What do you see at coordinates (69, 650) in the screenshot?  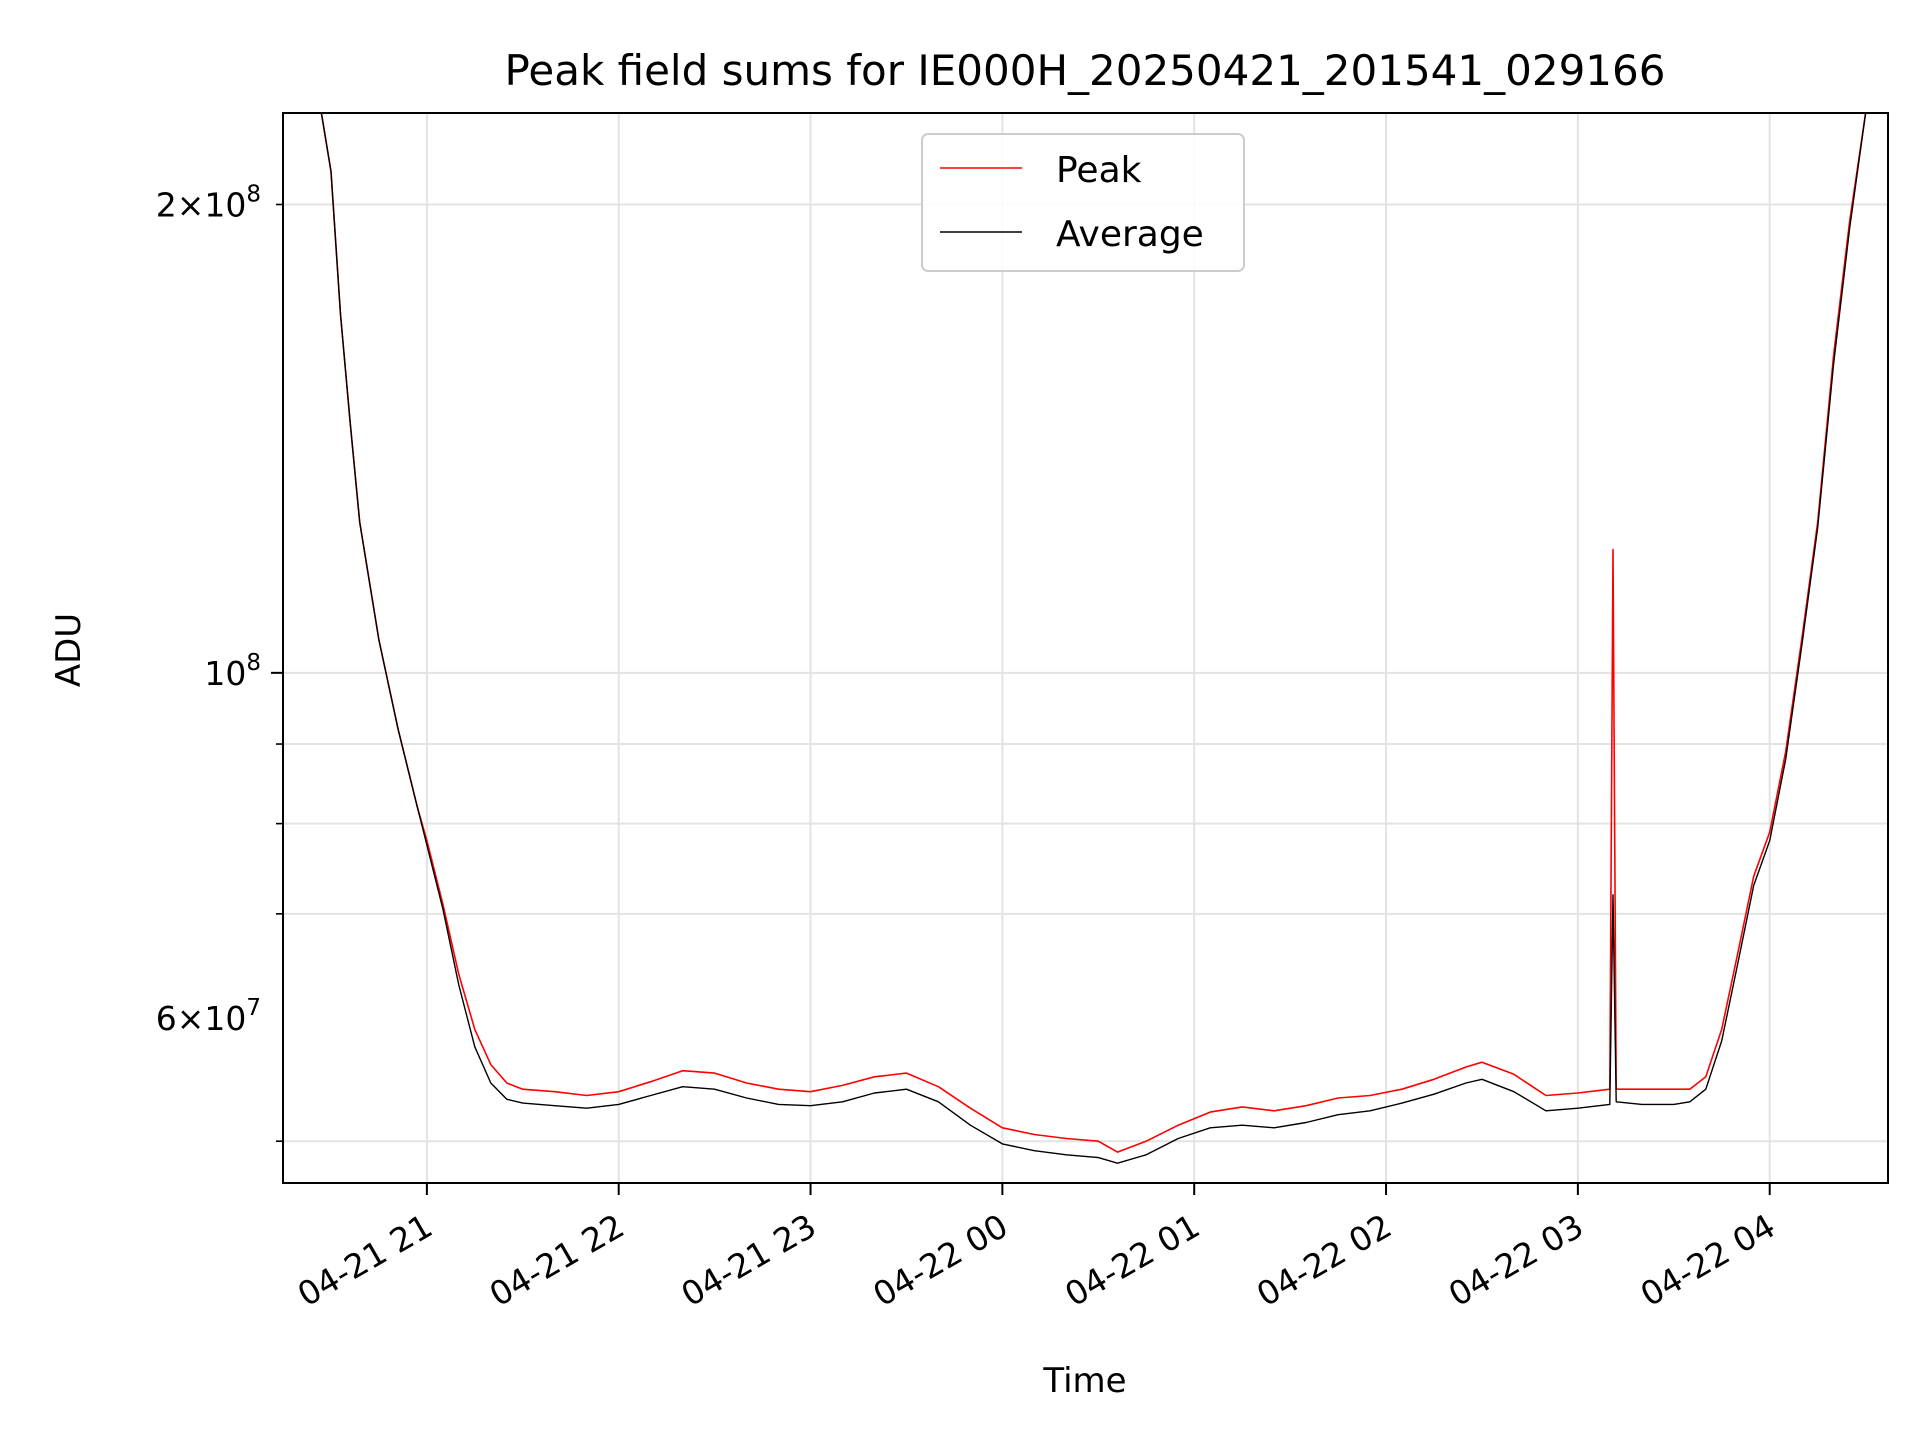 I see `y-axis-label: ADU` at bounding box center [69, 650].